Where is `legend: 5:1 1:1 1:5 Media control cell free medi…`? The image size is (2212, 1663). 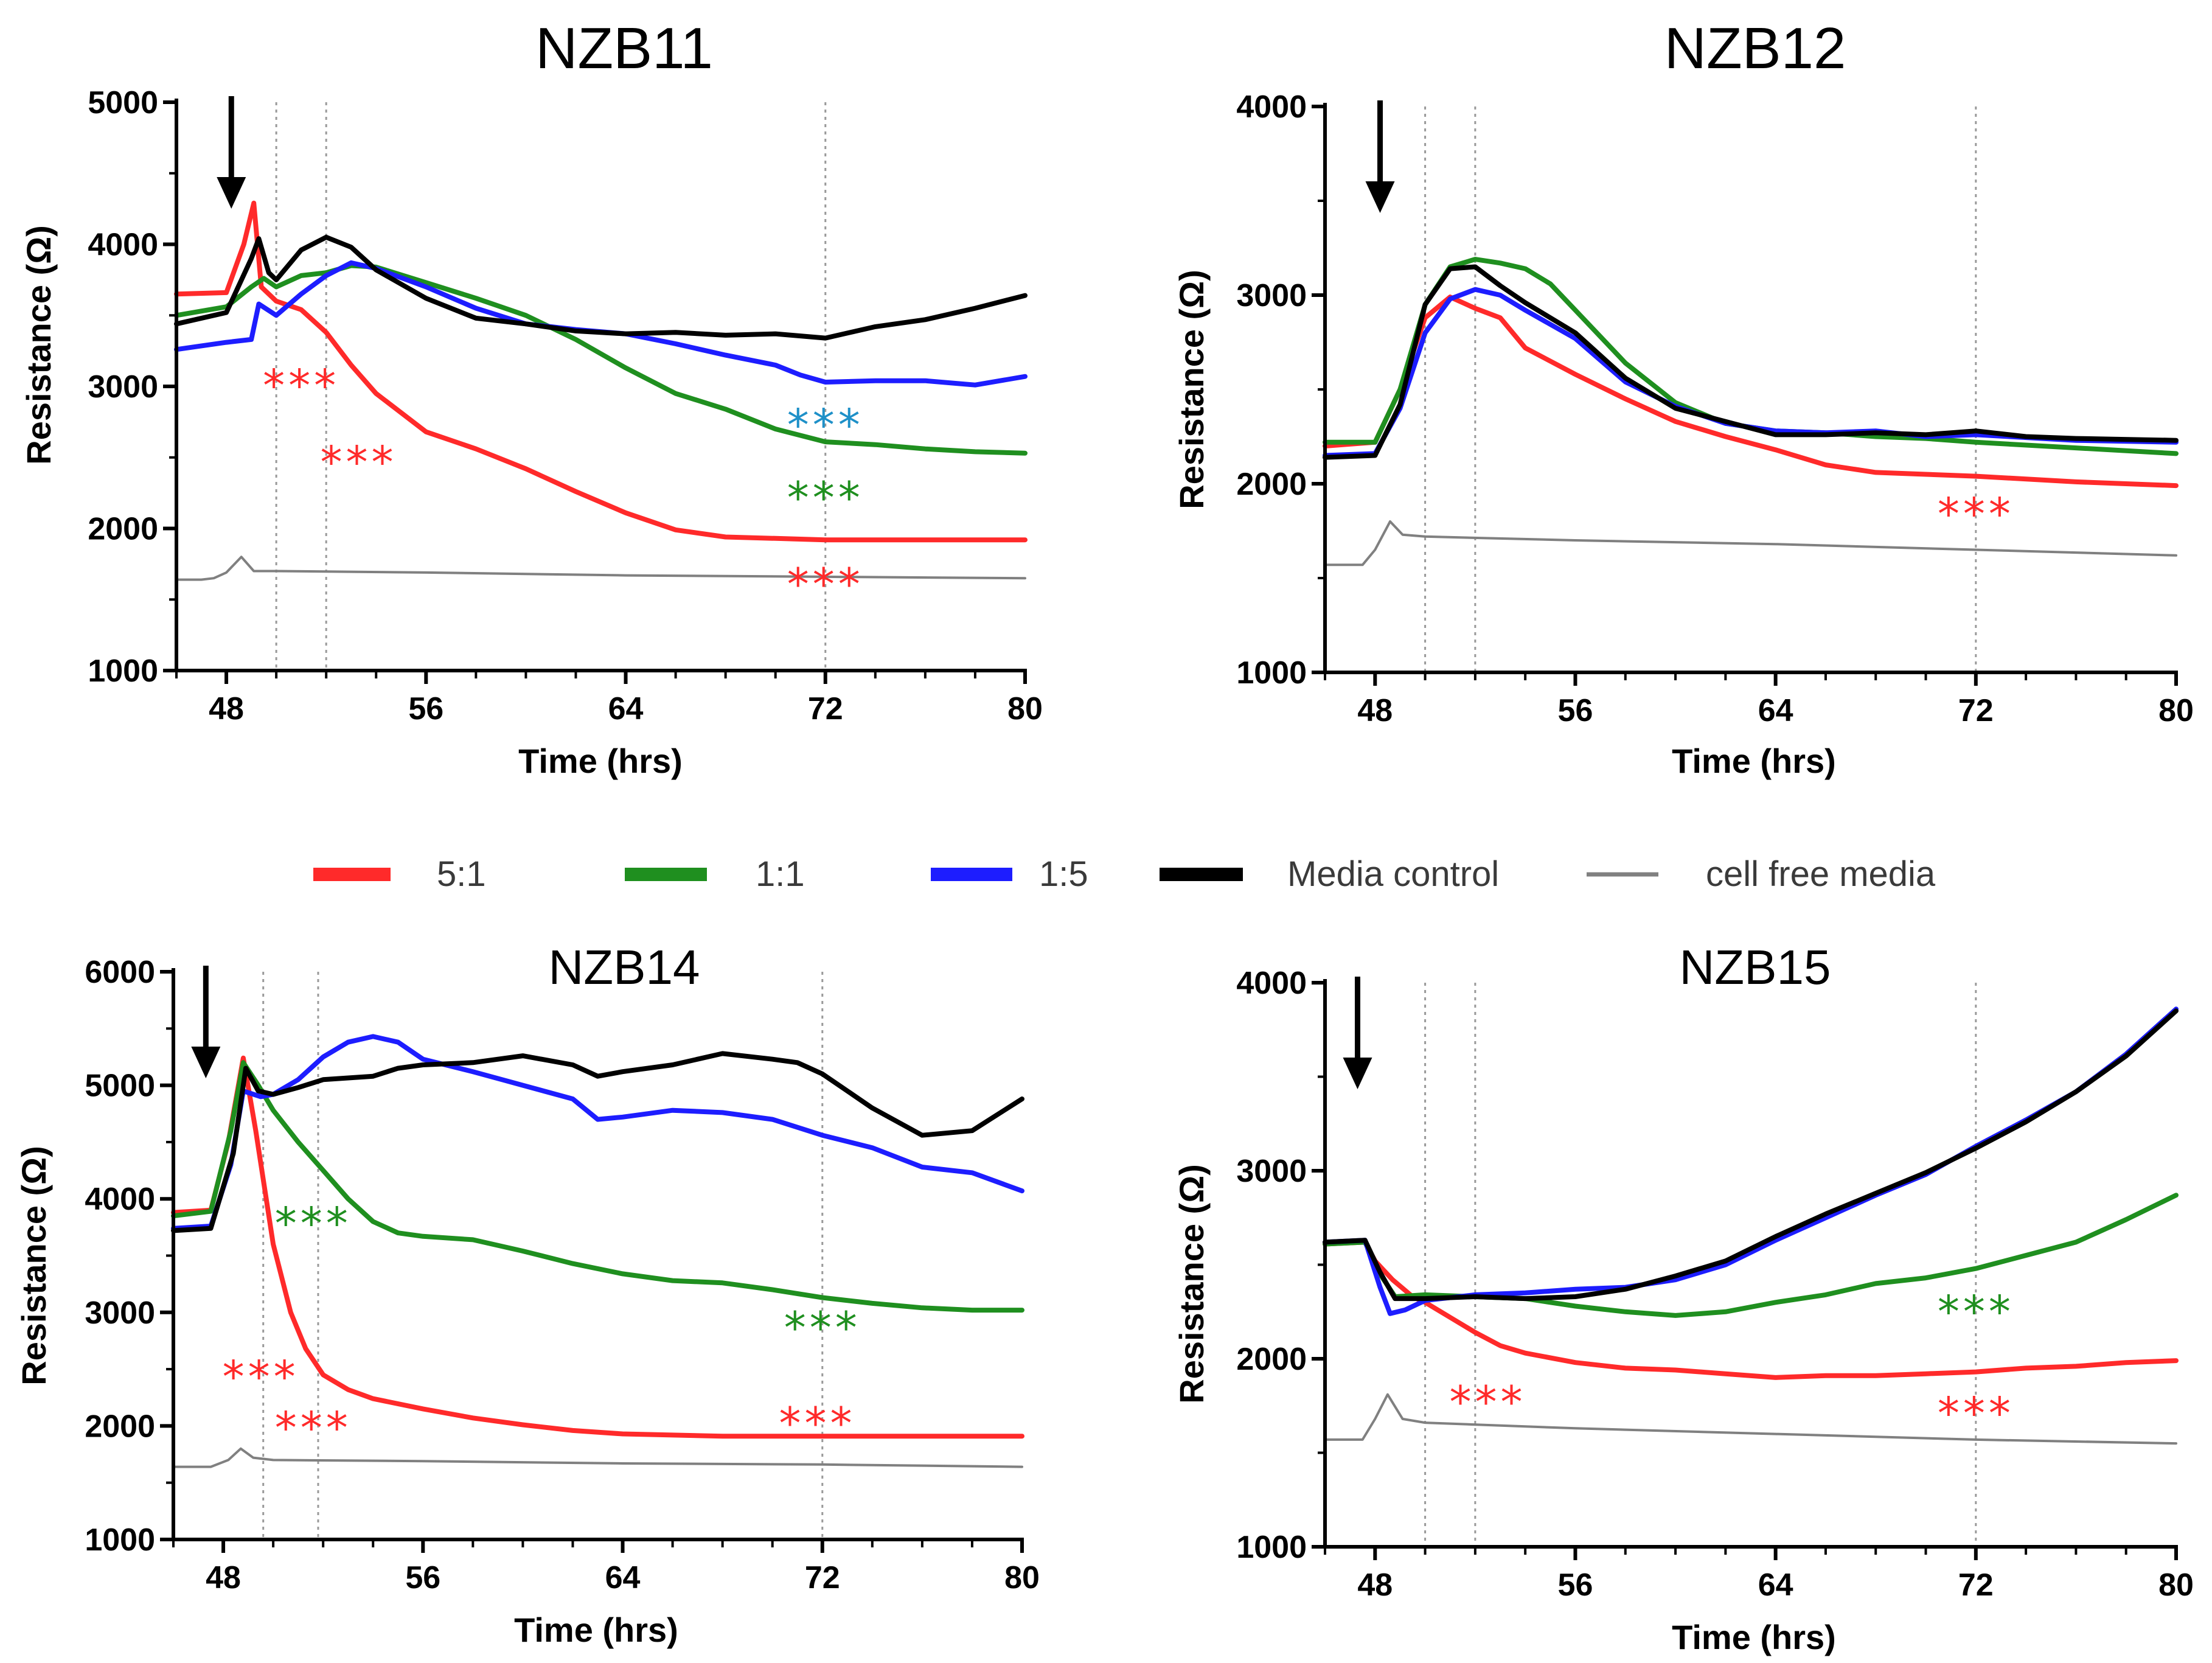
legend: 5:1 1:1 1:5 Media control cell free medi… is located at coordinates (1124, 874).